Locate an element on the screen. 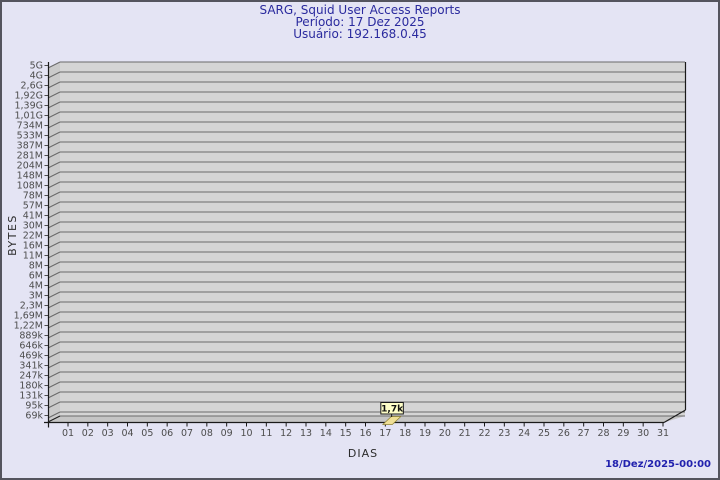 This screenshot has height=480, width=720. y-tick-label: 533M is located at coordinates (30, 136).